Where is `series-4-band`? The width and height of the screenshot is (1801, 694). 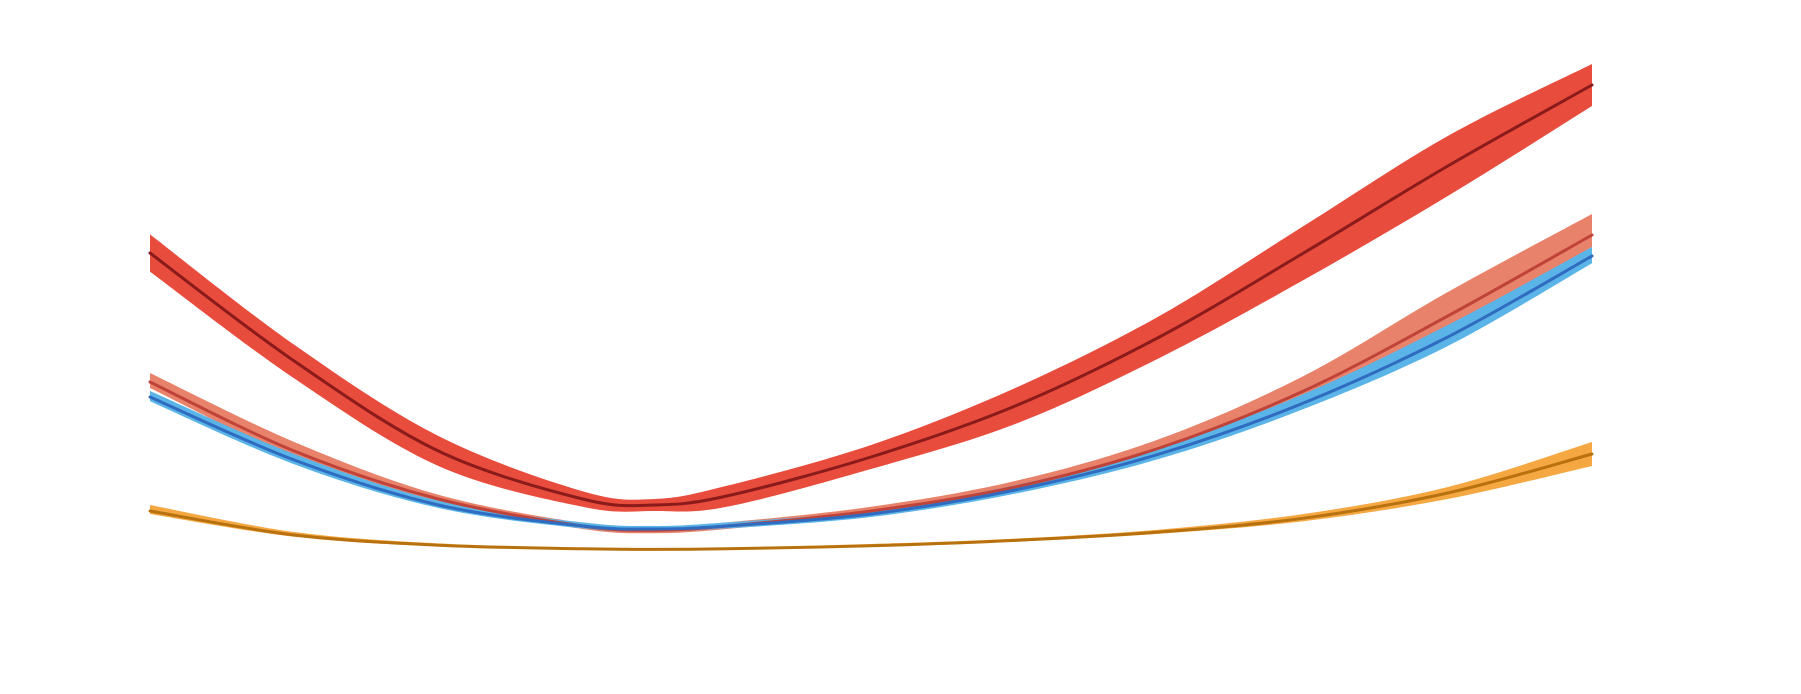
series-4-band is located at coordinates (871, 496).